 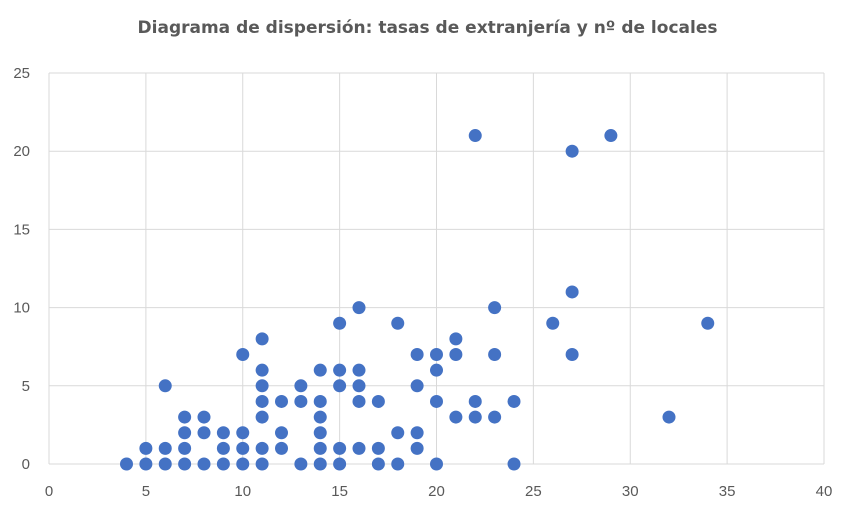 What do you see at coordinates (21, 151) in the screenshot?
I see `y-tick-label: 20` at bounding box center [21, 151].